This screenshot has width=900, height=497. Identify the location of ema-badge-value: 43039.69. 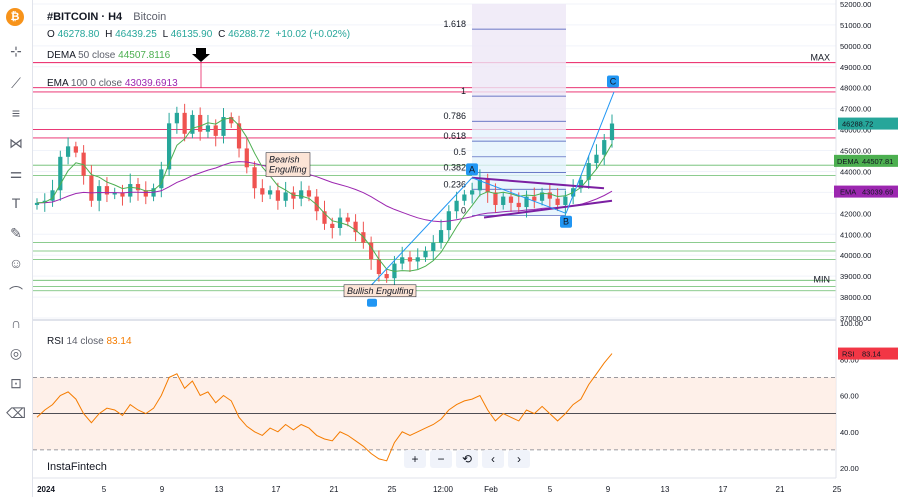
(877, 192).